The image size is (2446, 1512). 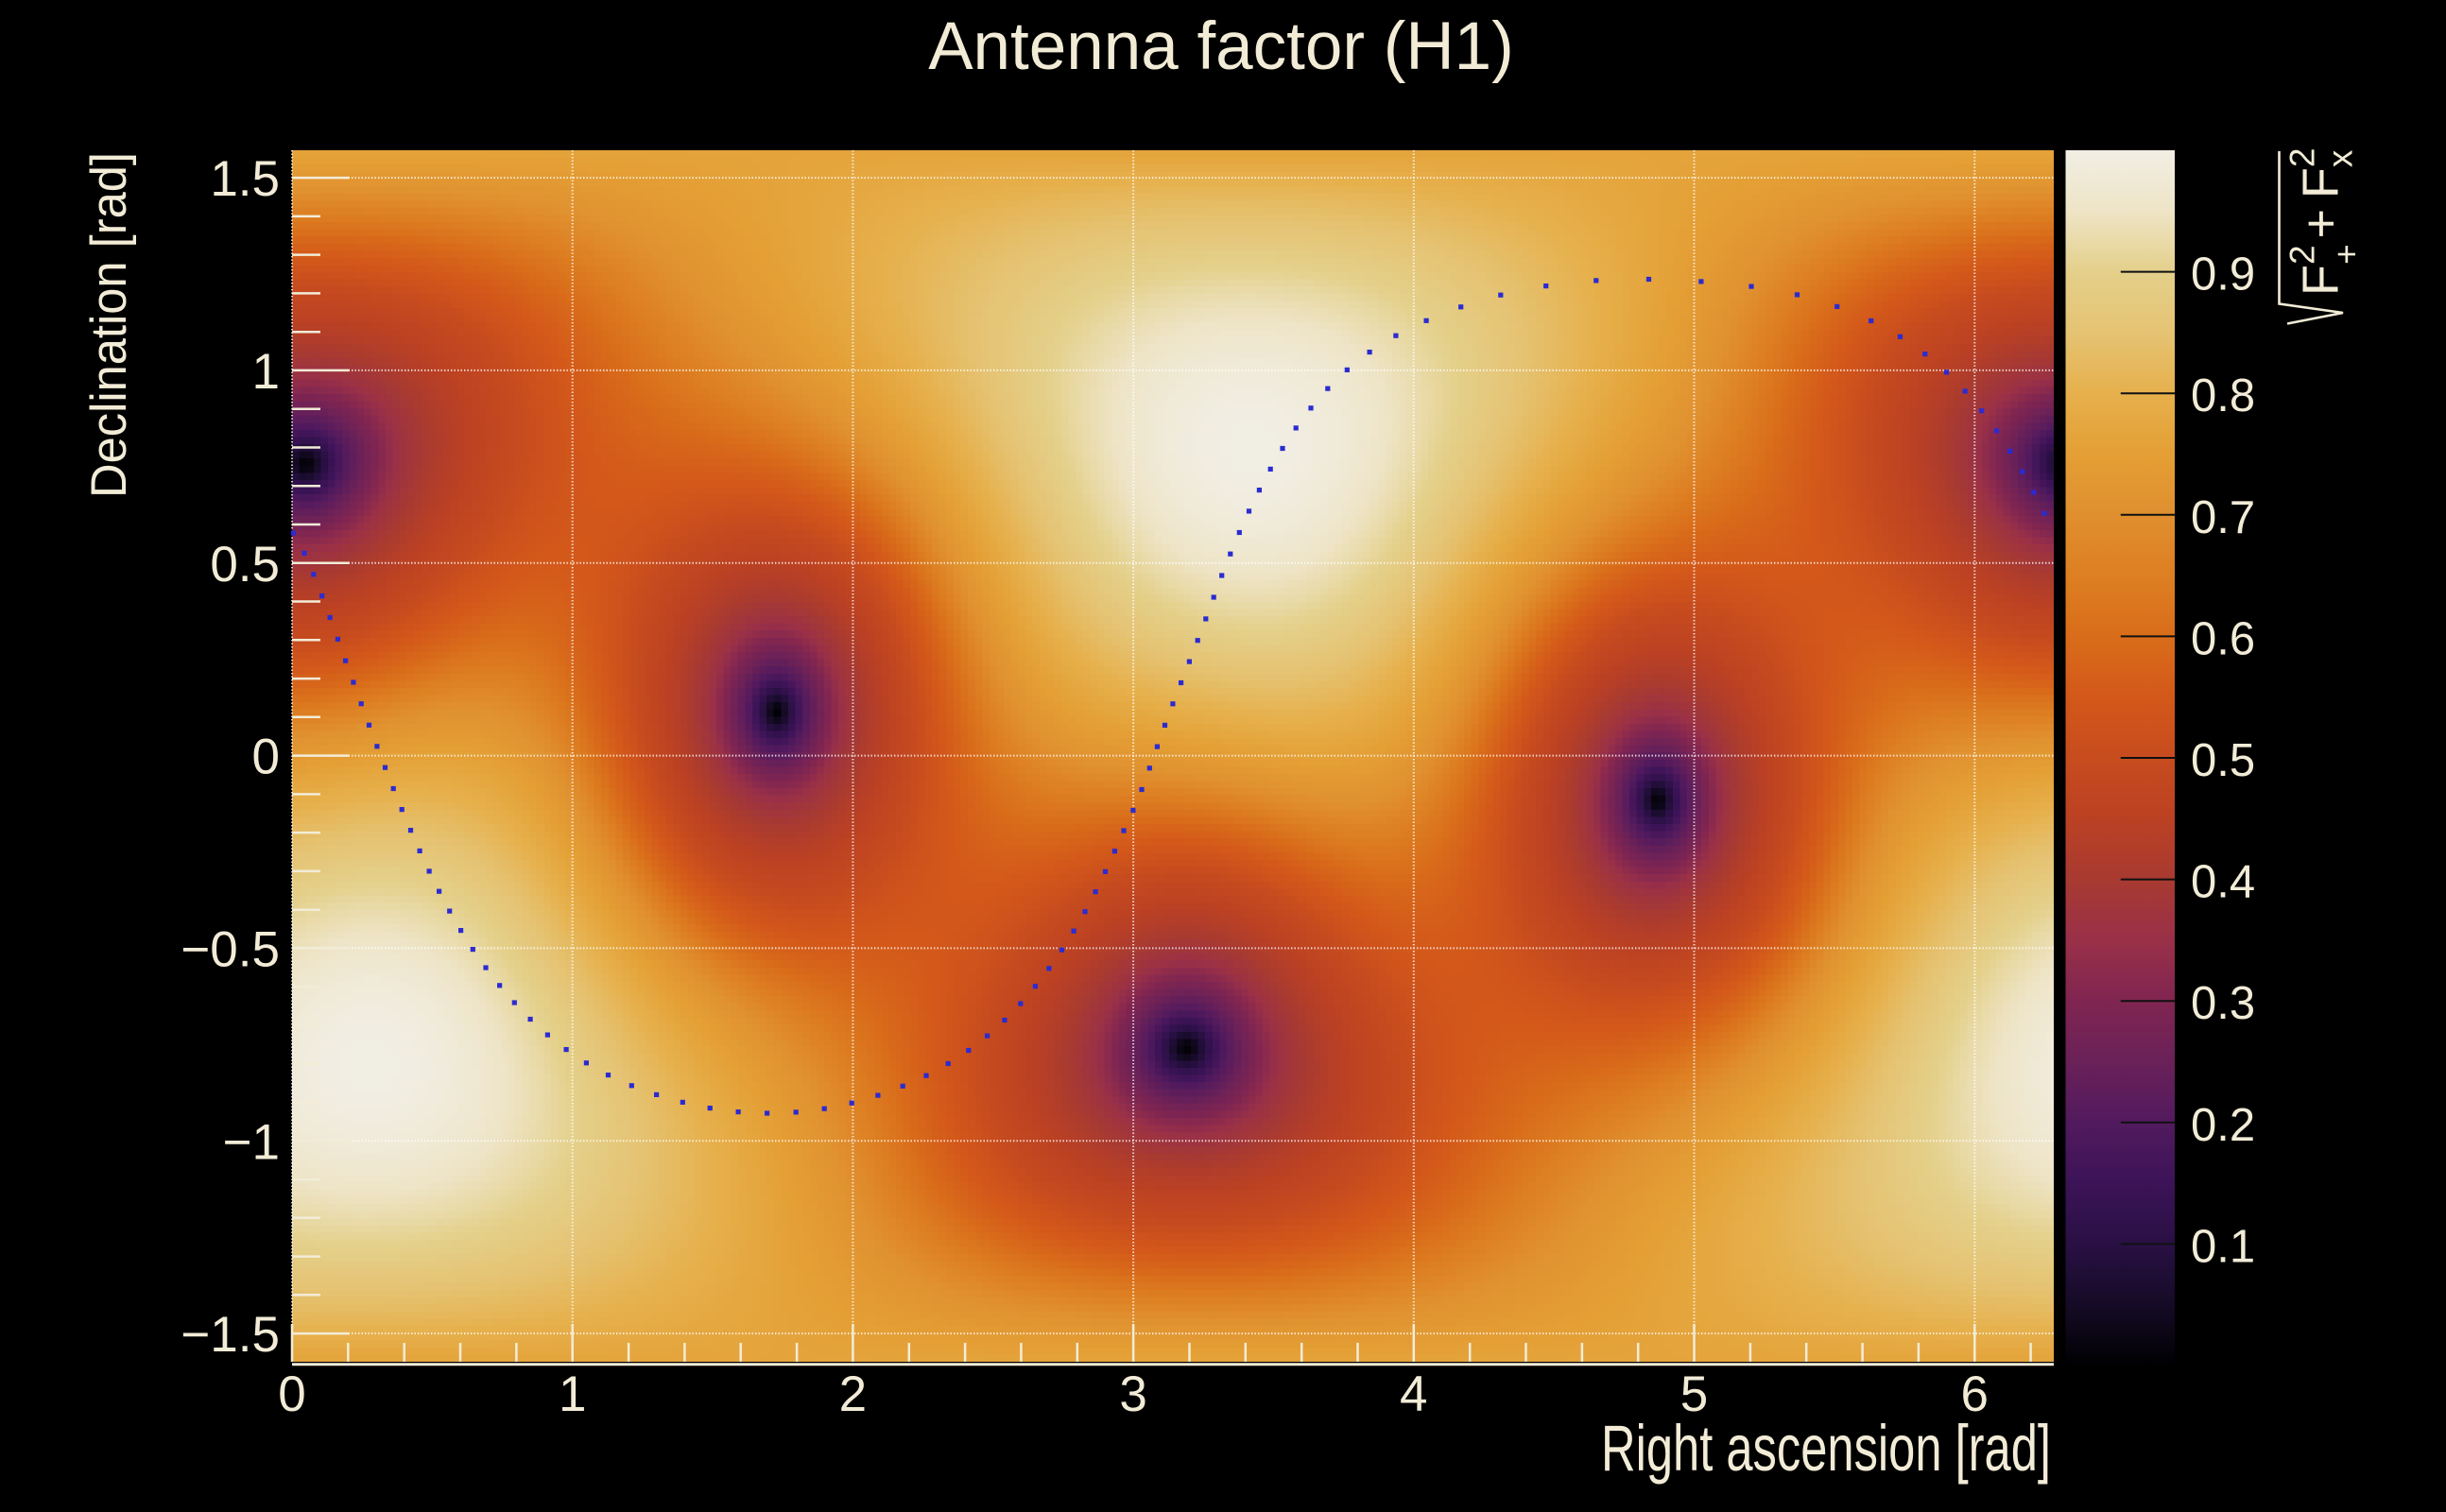 What do you see at coordinates (853, 1394) in the screenshot?
I see `svg-text: 2` at bounding box center [853, 1394].